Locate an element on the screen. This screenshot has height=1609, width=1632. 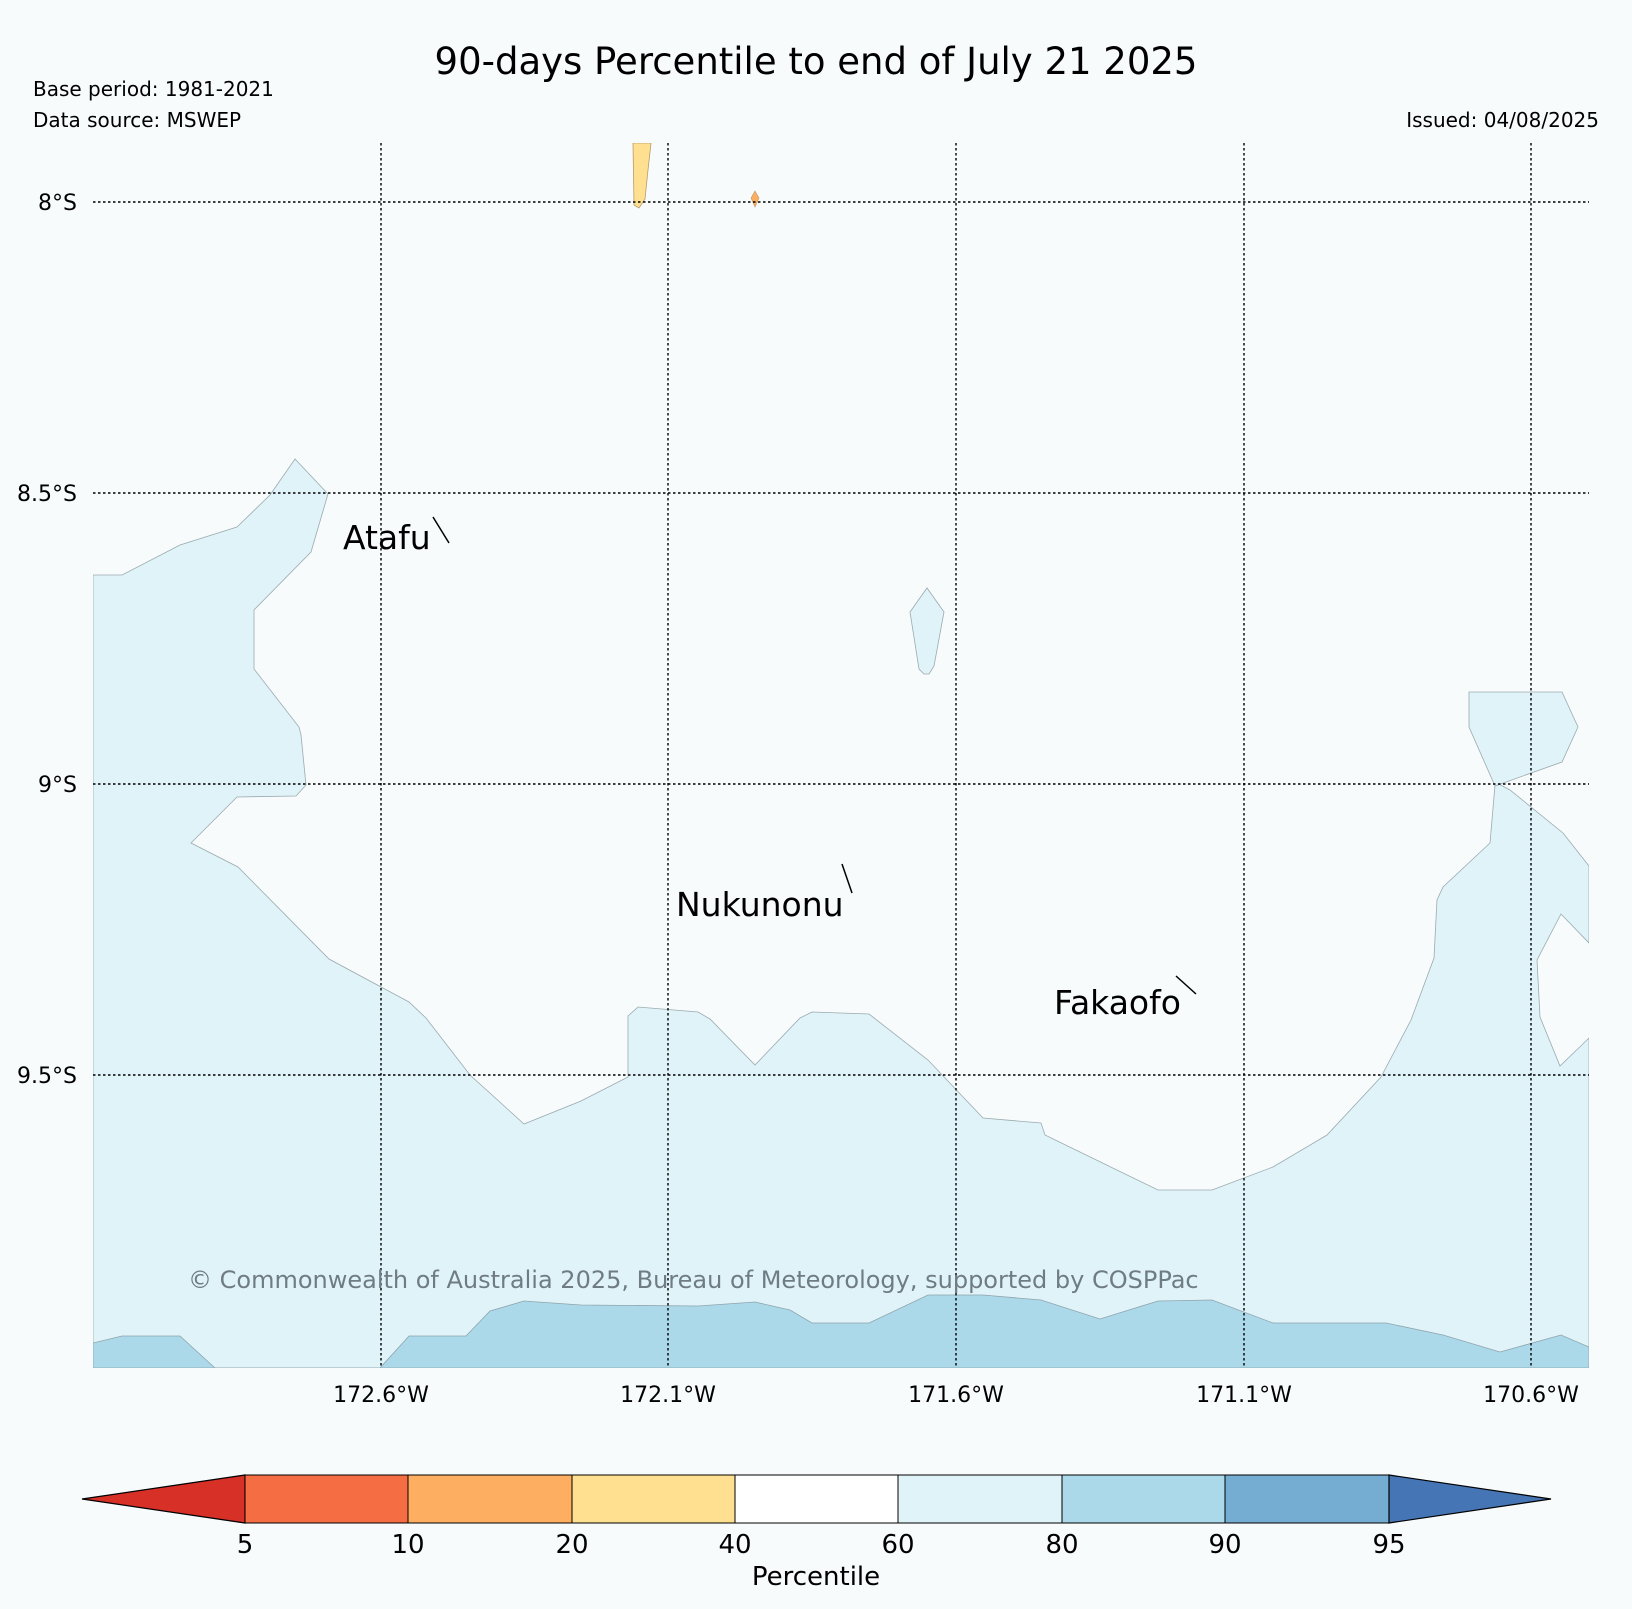
place-label-nukunonu: Nukunonu is located at coordinates (760, 904).